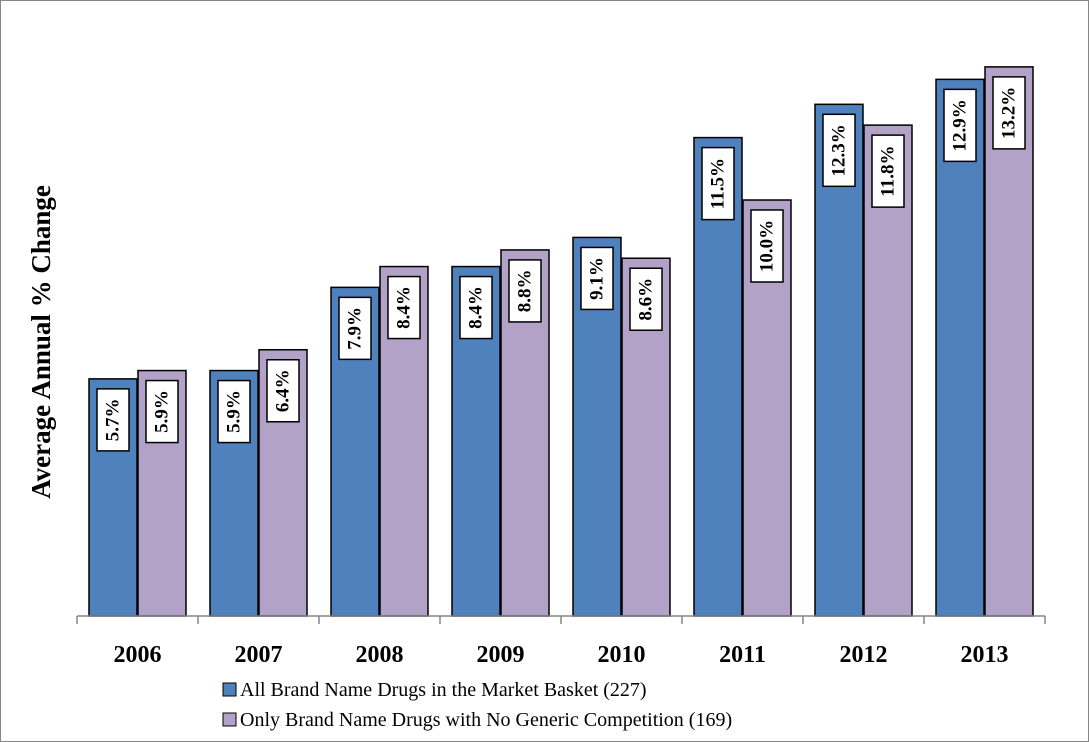 The image size is (1089, 742). I want to click on data-label-box-series-1-2007, so click(234, 411).